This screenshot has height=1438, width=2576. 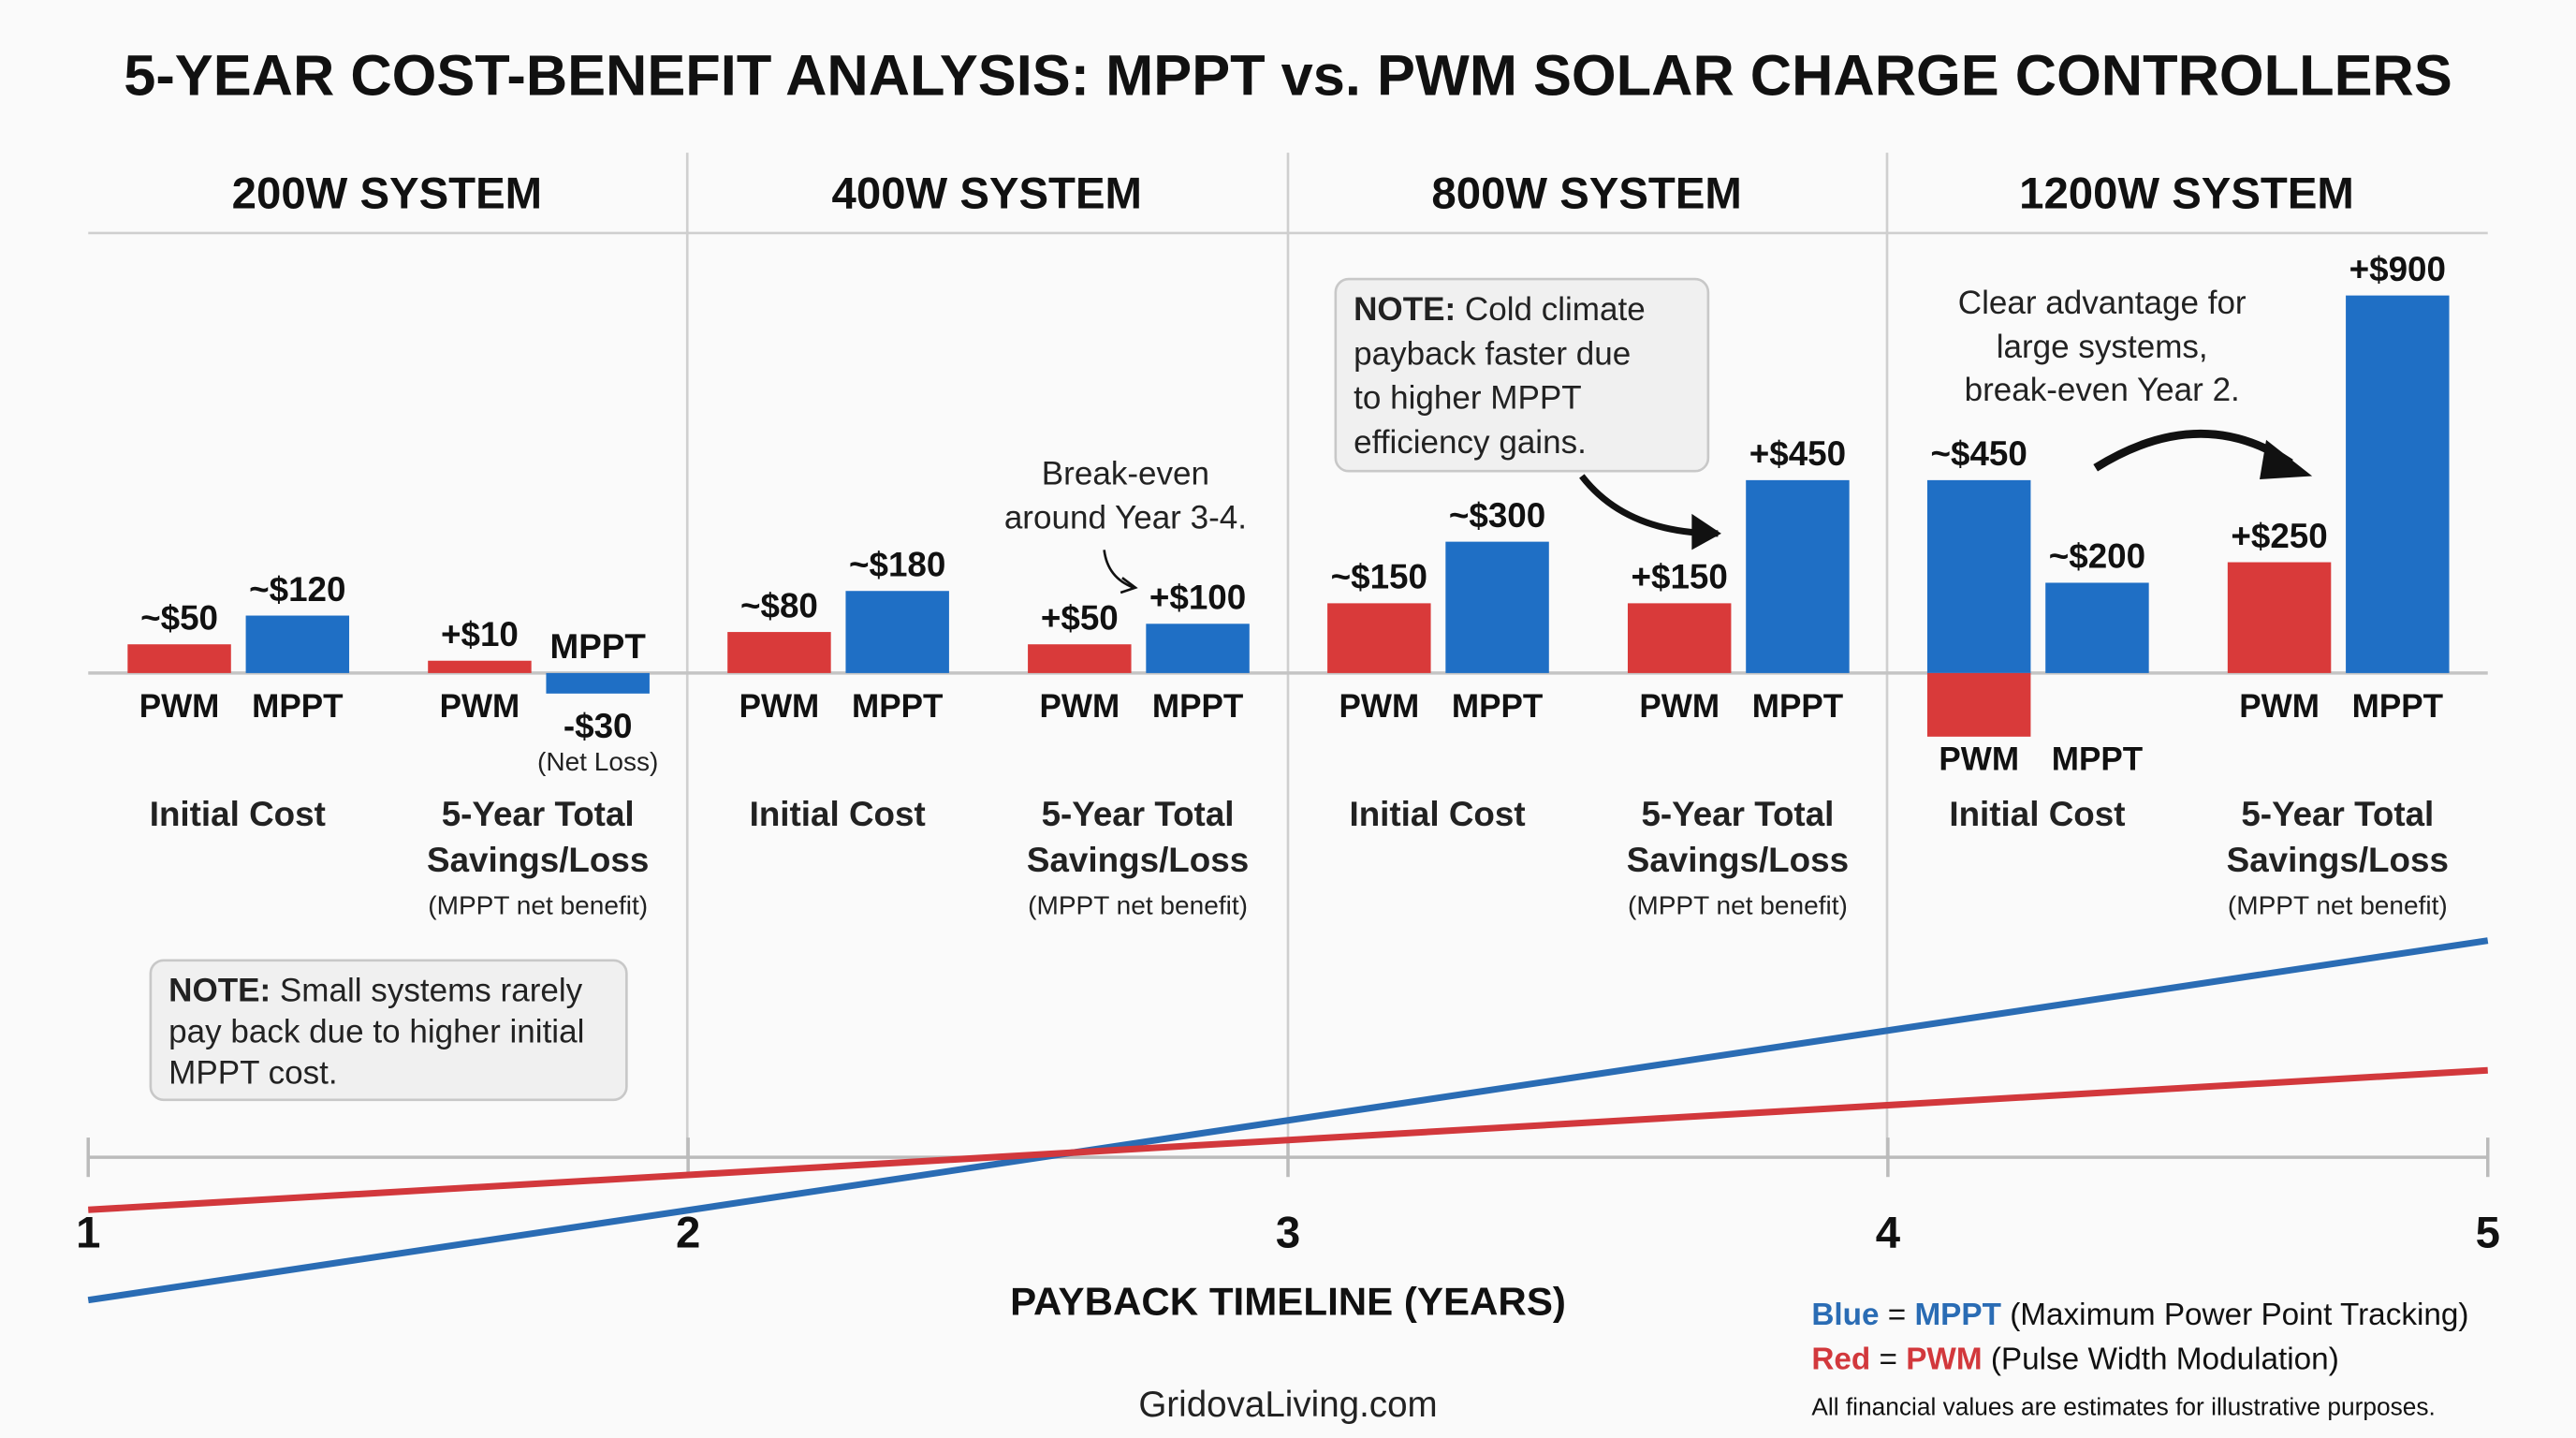 I want to click on system-header: 400W SYSTEM, so click(x=987, y=194).